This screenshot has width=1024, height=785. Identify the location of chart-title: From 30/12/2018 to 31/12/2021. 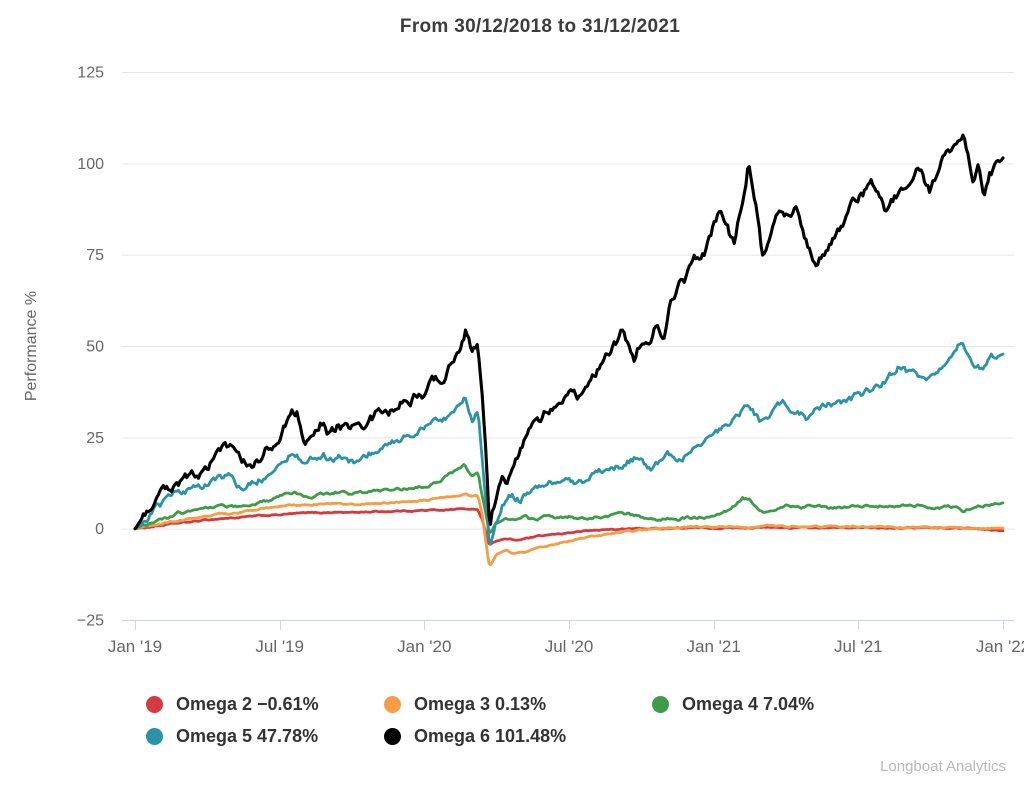
(540, 26).